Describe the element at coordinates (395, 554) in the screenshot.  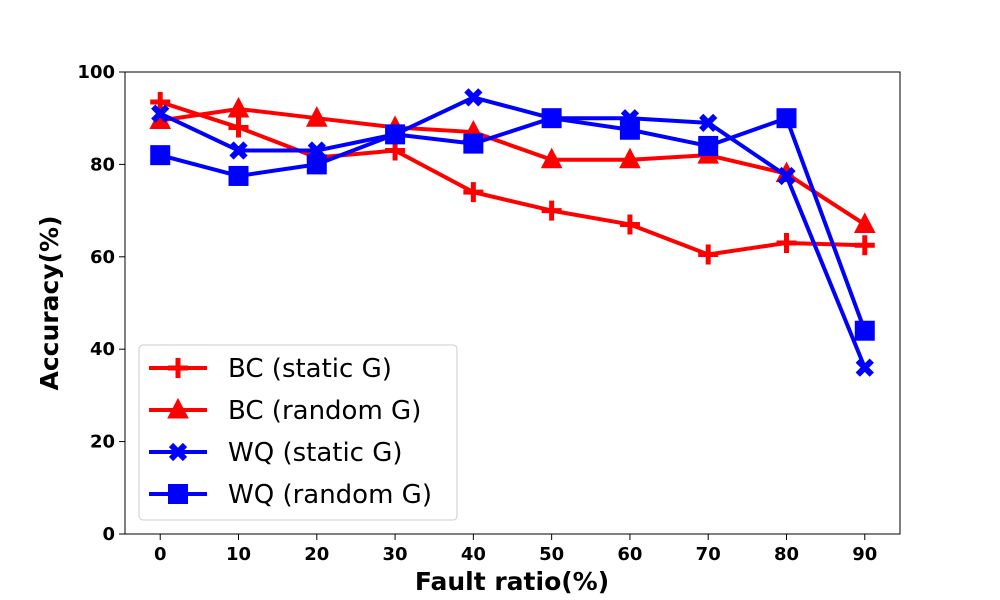
I see `x-tick-label: 30` at that location.